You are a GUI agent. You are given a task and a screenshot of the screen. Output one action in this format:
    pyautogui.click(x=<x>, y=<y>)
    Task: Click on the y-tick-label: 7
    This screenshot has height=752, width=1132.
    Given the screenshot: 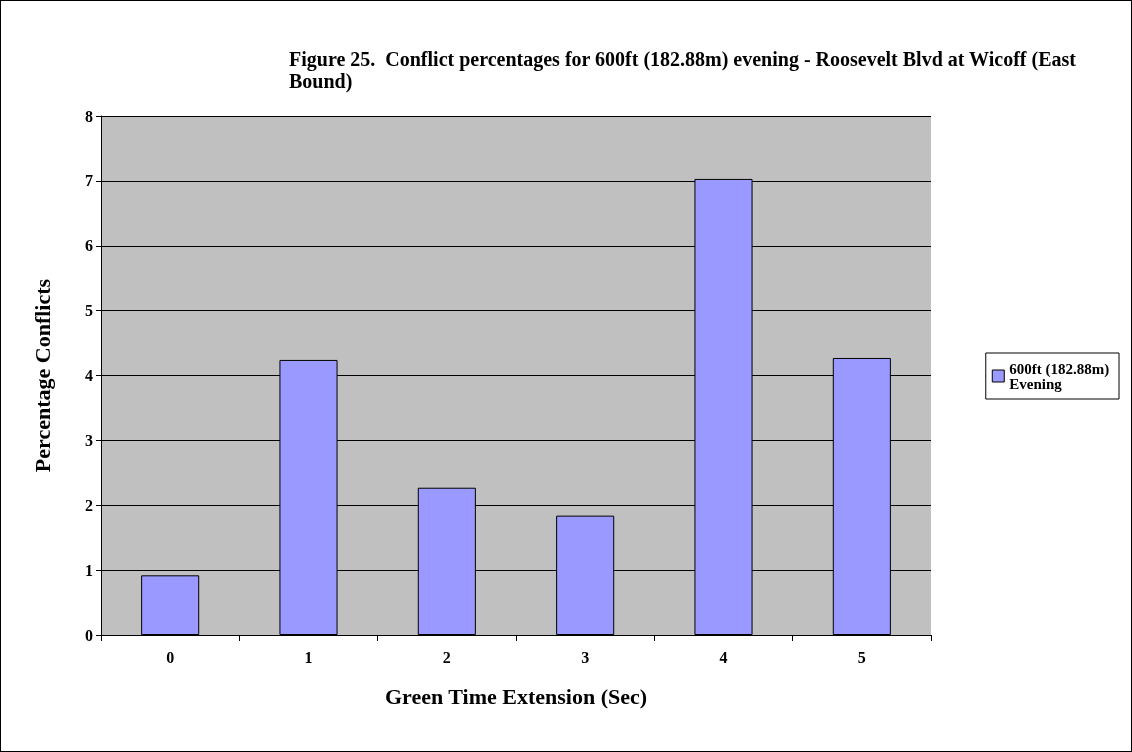 What is the action you would take?
    pyautogui.click(x=89, y=181)
    